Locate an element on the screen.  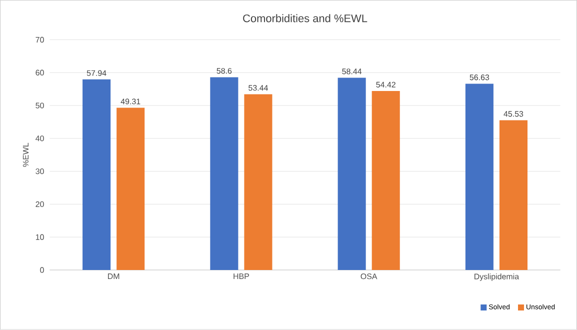
chart-title: Comorbidities and %EWL is located at coordinates (305, 18).